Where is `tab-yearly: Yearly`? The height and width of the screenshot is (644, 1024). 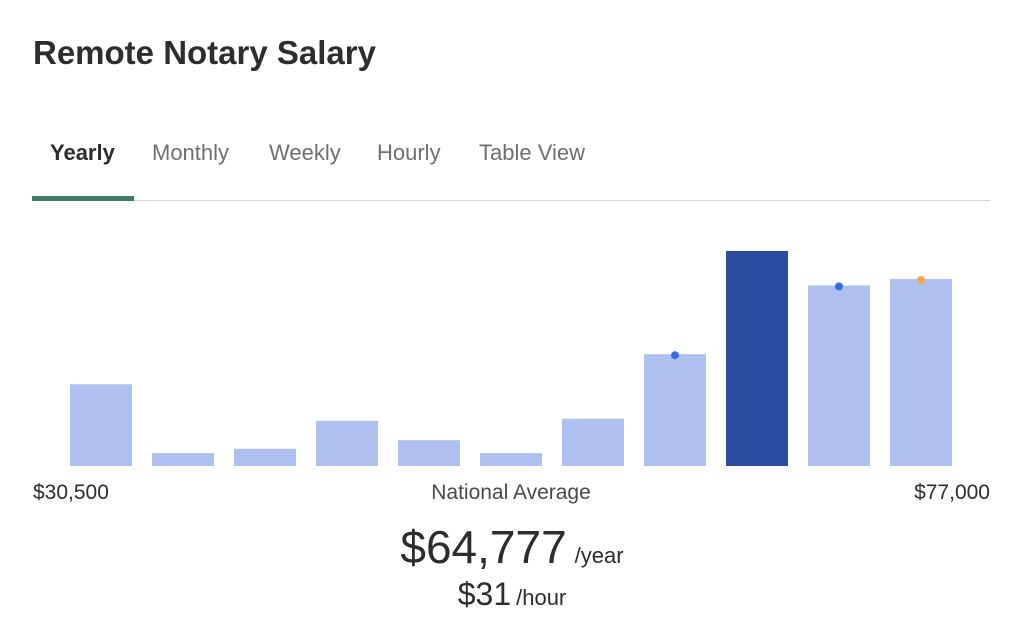 tab-yearly: Yearly is located at coordinates (82, 152).